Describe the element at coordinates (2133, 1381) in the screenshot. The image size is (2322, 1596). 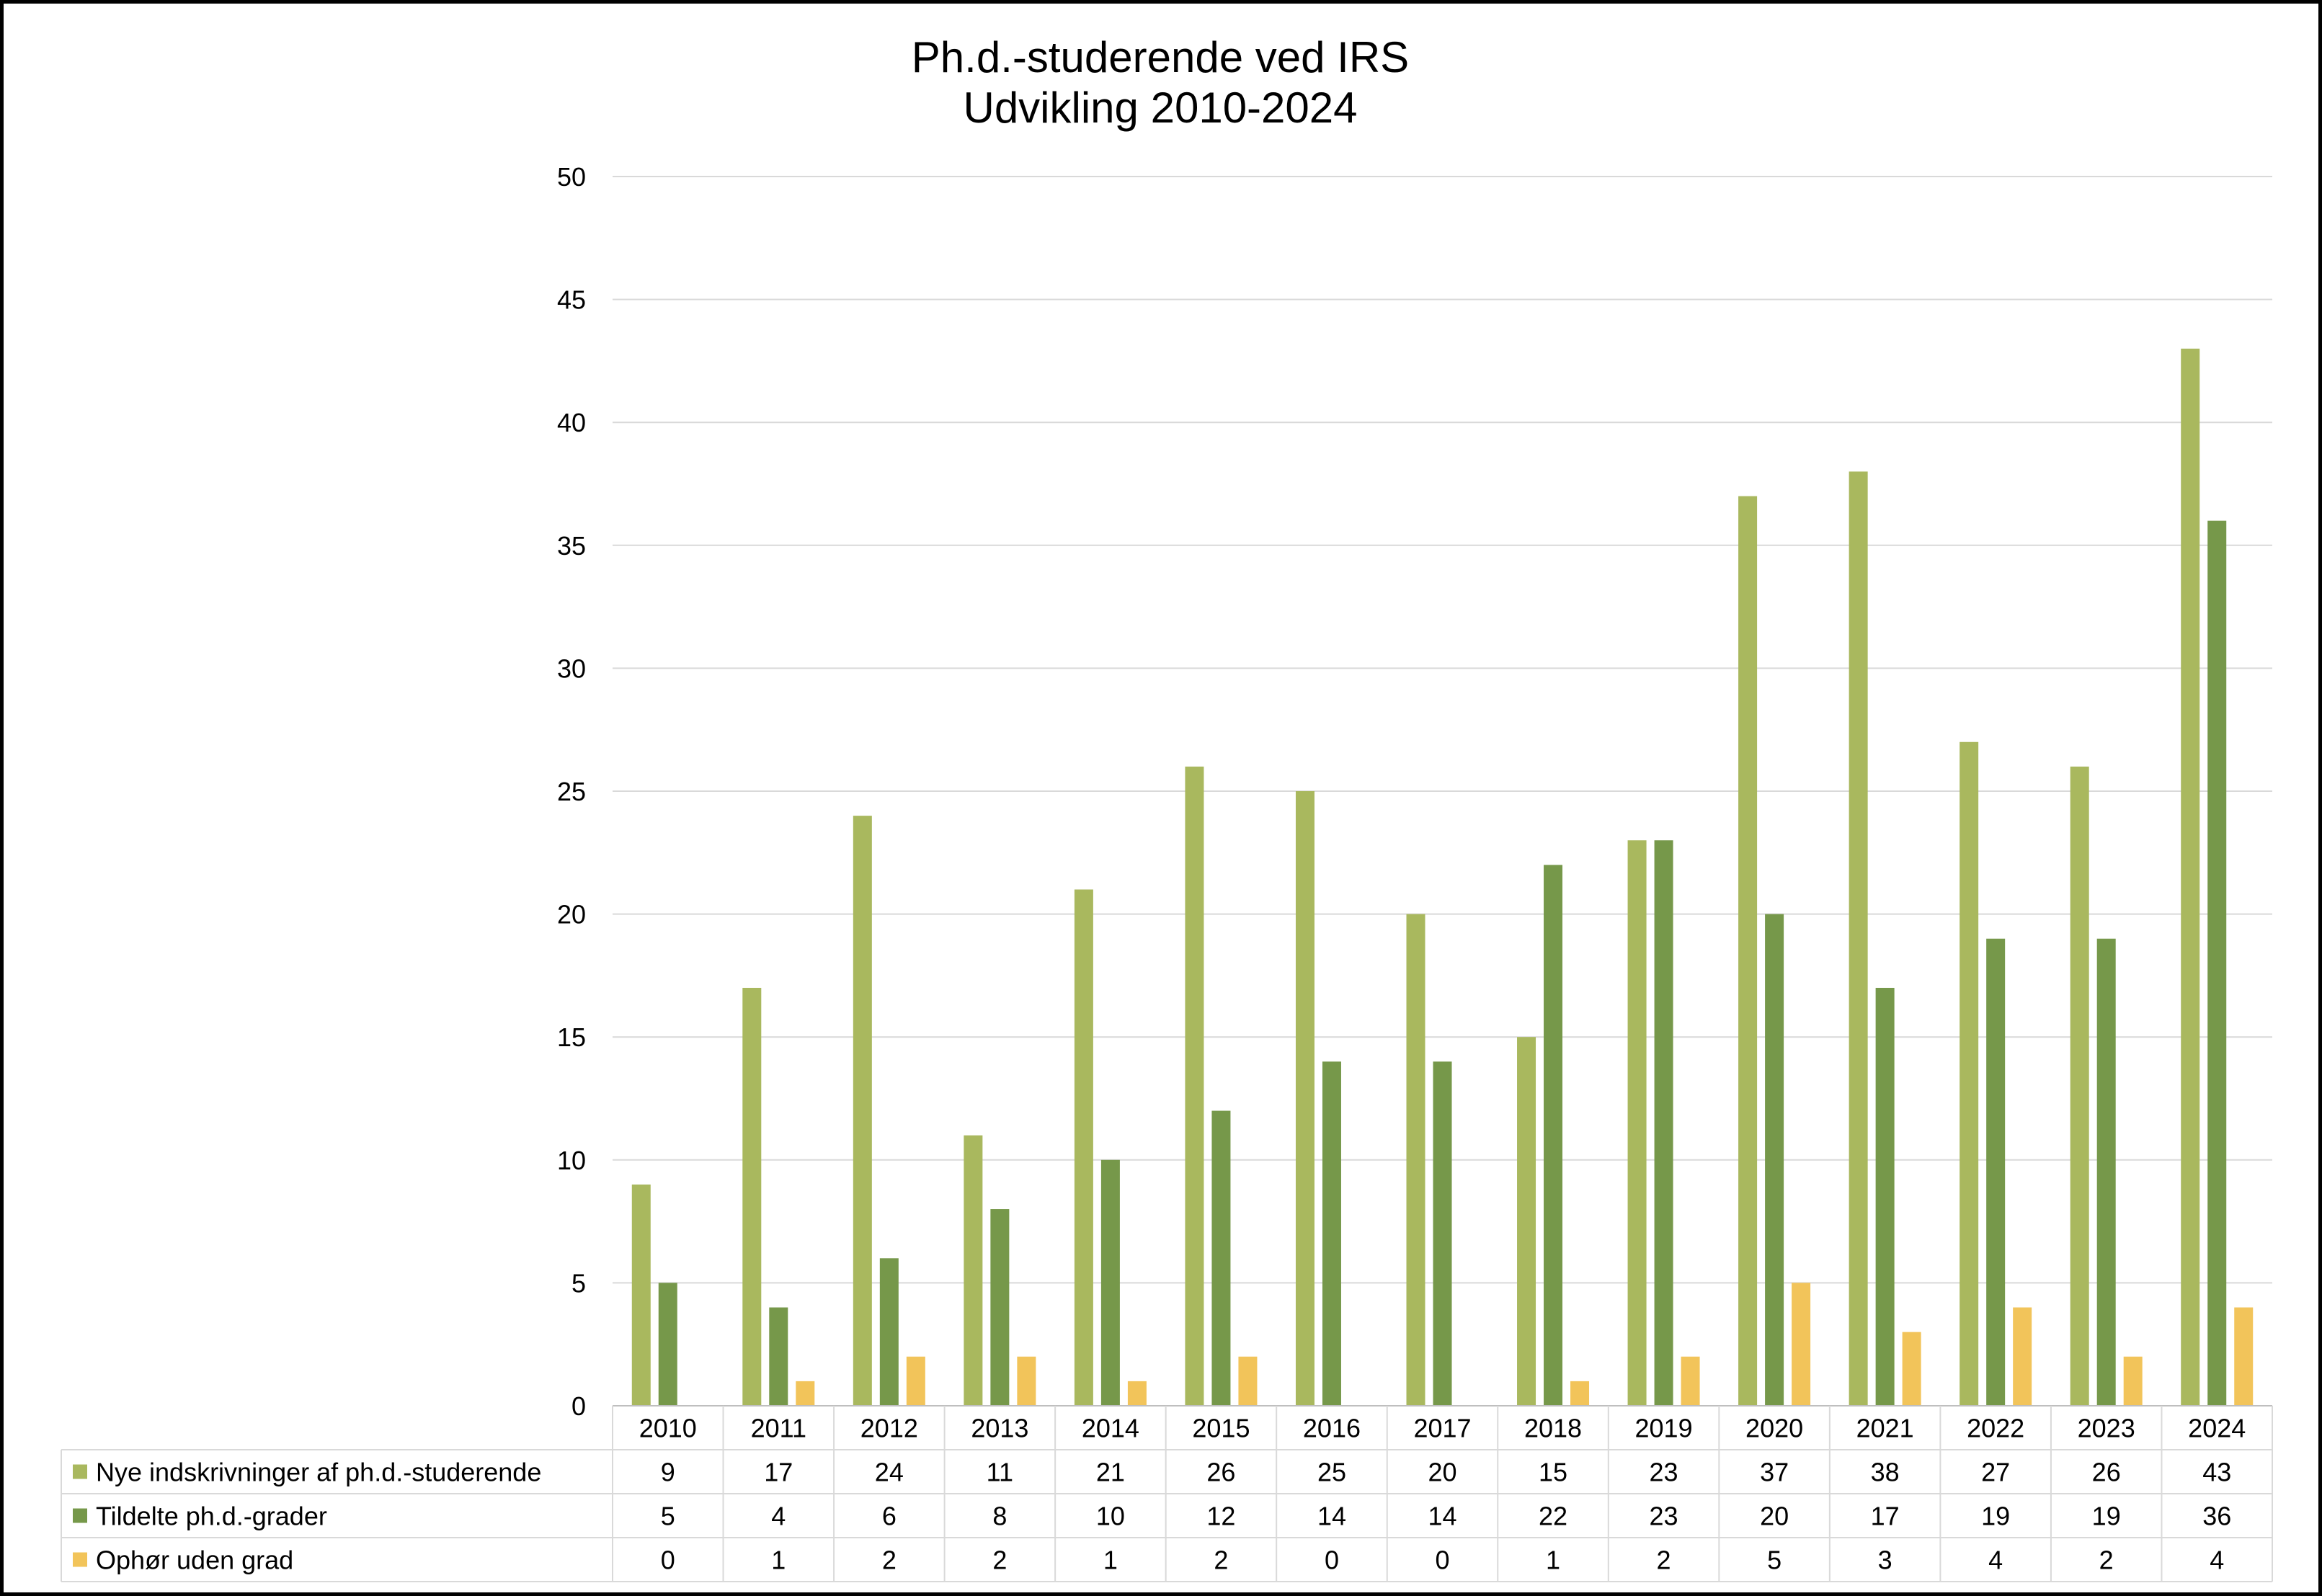
I see `bar-dropouts-2023` at that location.